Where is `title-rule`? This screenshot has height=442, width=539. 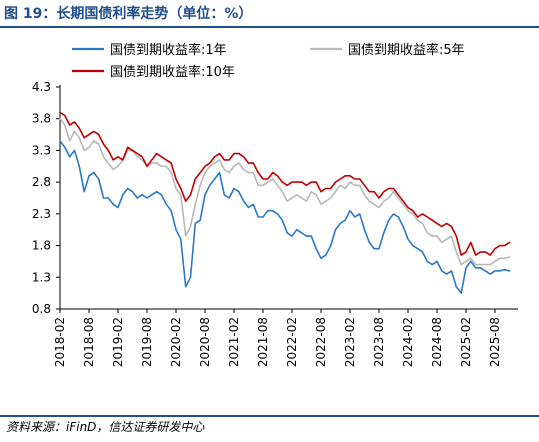 title-rule is located at coordinates (269, 27).